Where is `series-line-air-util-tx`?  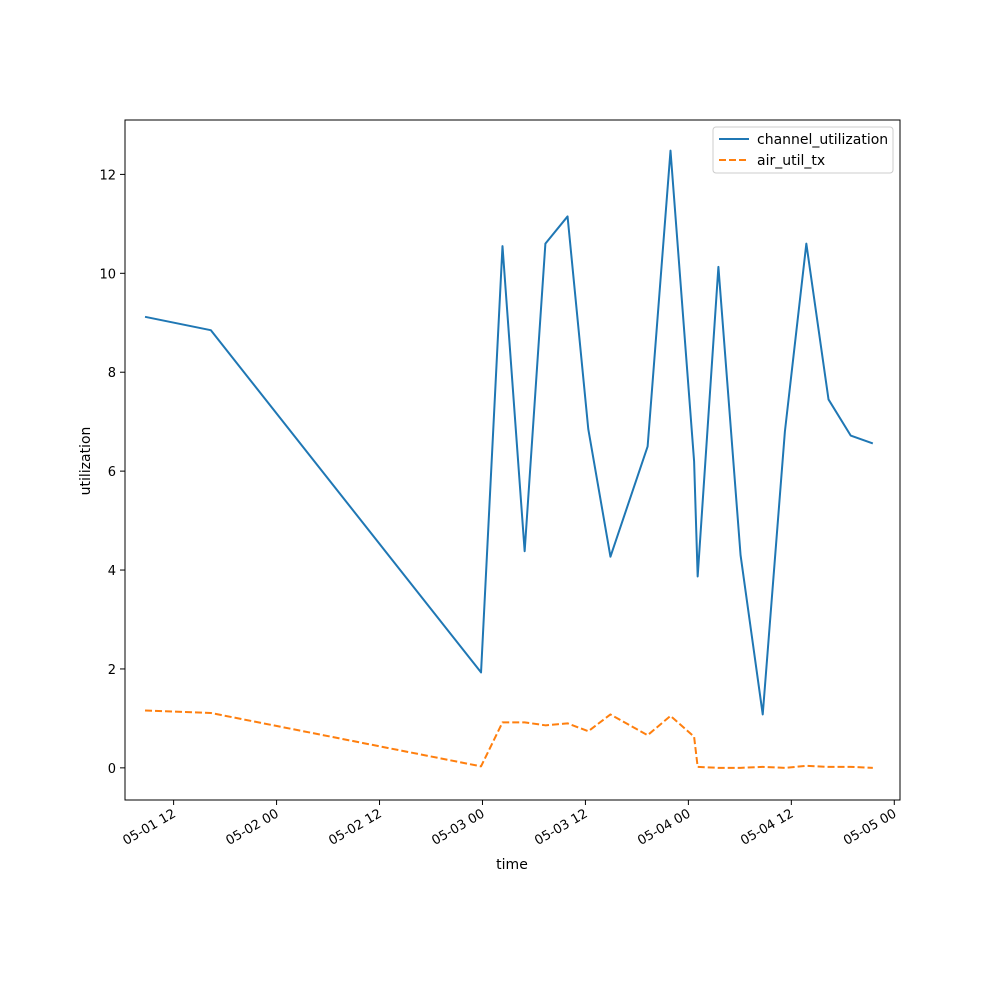 series-line-air-util-tx is located at coordinates (508, 739).